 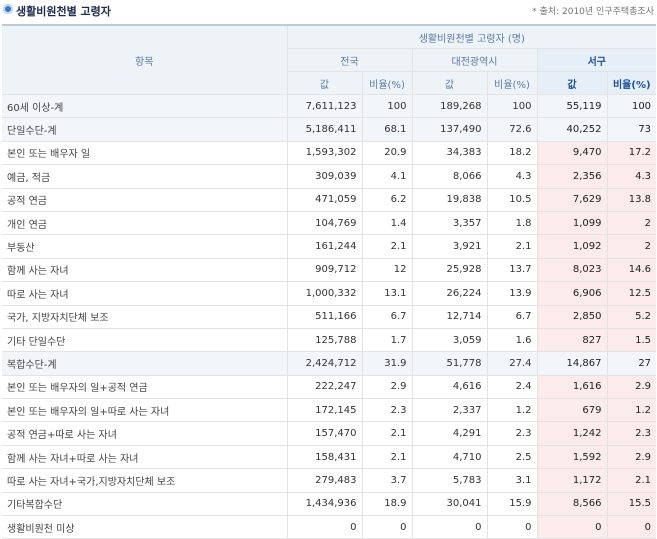 What do you see at coordinates (450, 176) in the screenshot?
I see `daejeon-value: 8,066` at bounding box center [450, 176].